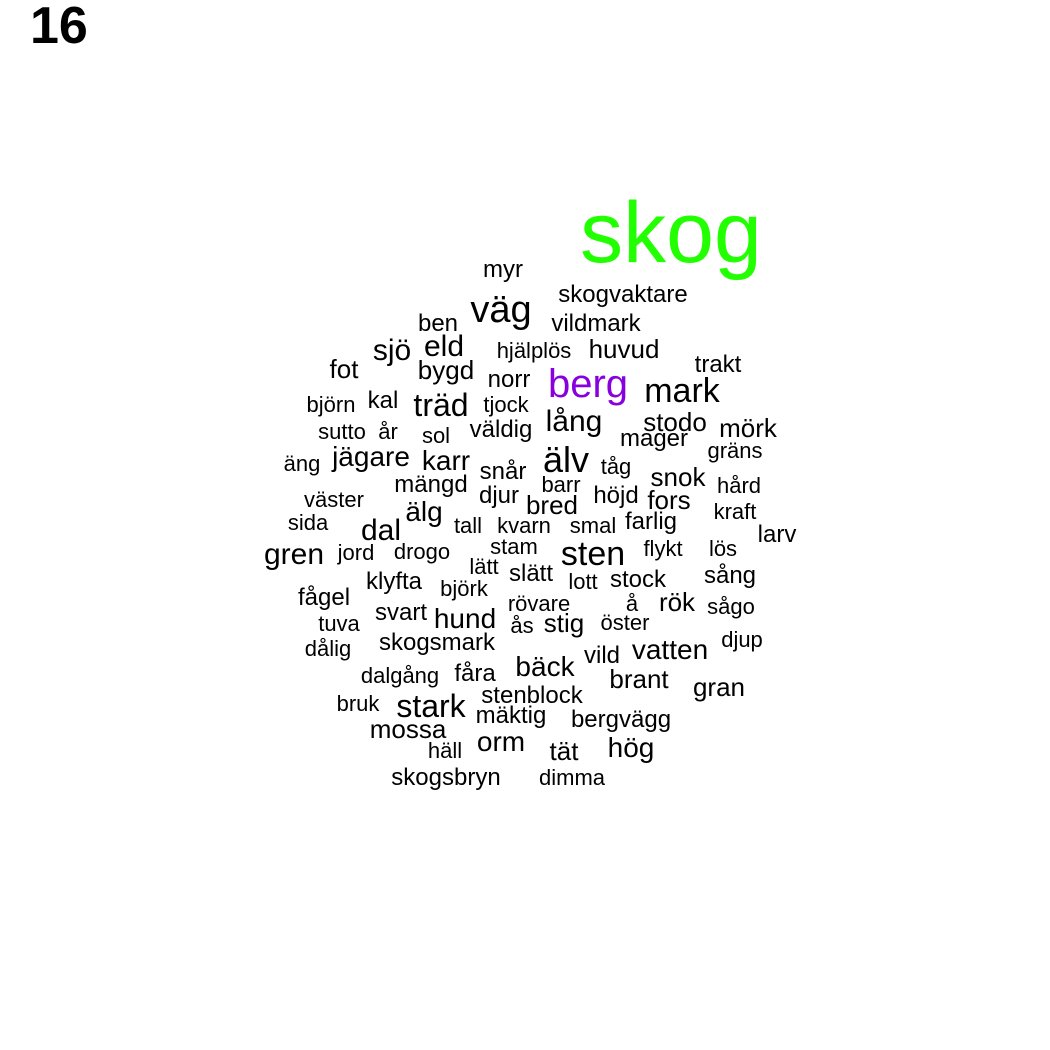 This screenshot has height=1050, width=1050. I want to click on cloud-word: rök, so click(677, 602).